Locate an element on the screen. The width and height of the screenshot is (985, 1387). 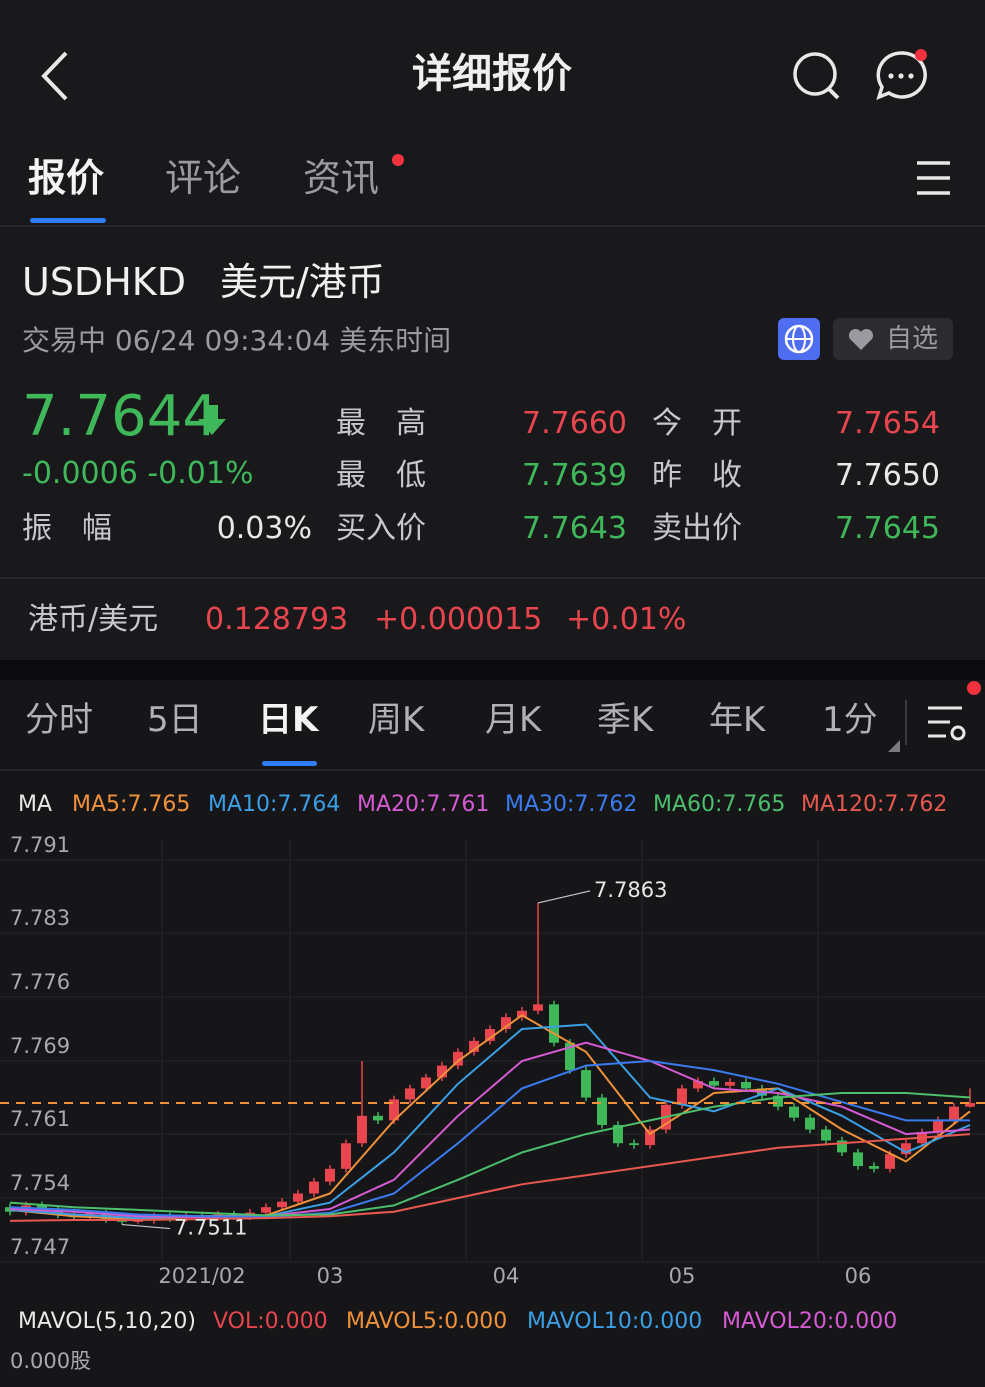
section-gap is located at coordinates (492, 670).